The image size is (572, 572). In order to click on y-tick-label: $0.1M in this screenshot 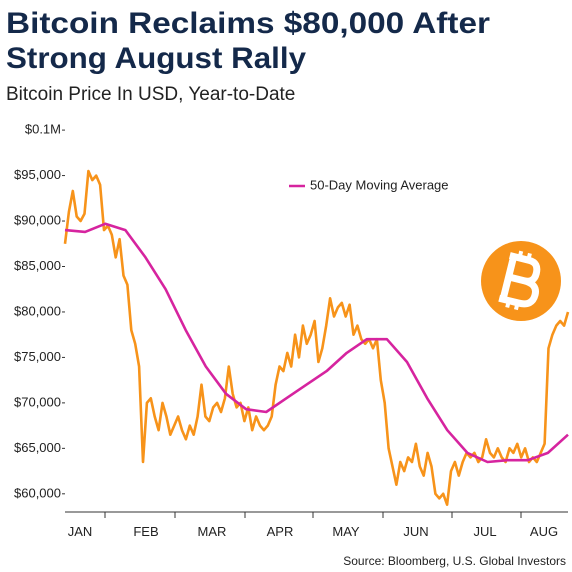, I will do `click(43, 129)`.